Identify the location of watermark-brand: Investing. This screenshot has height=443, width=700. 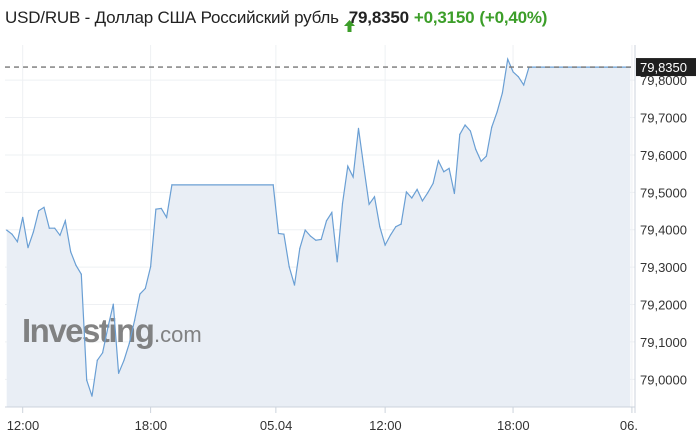
(87, 330).